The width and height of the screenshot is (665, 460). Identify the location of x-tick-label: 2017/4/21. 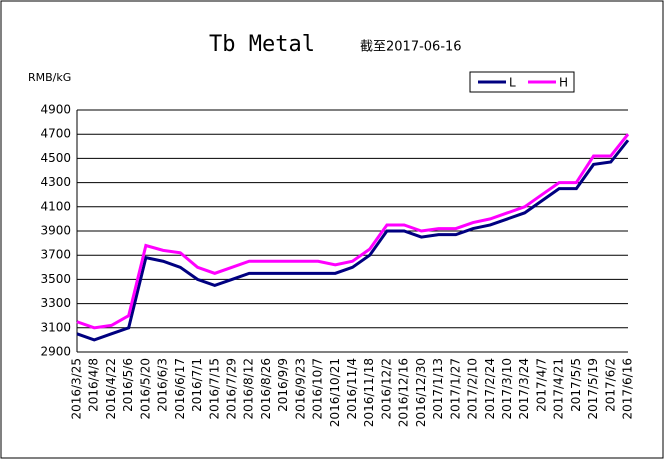
(559, 389).